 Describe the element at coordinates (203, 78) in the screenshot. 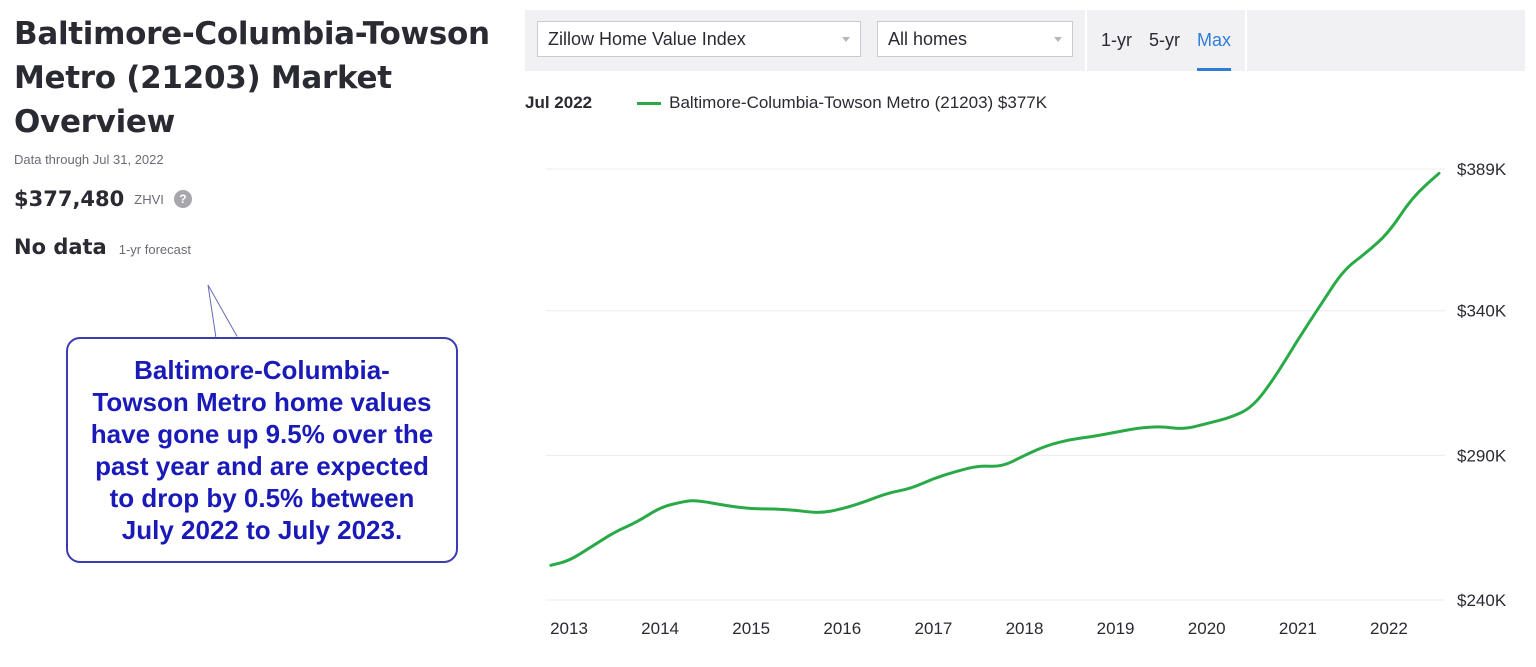

I see `page-title-line: Metro (21203) Market` at that location.